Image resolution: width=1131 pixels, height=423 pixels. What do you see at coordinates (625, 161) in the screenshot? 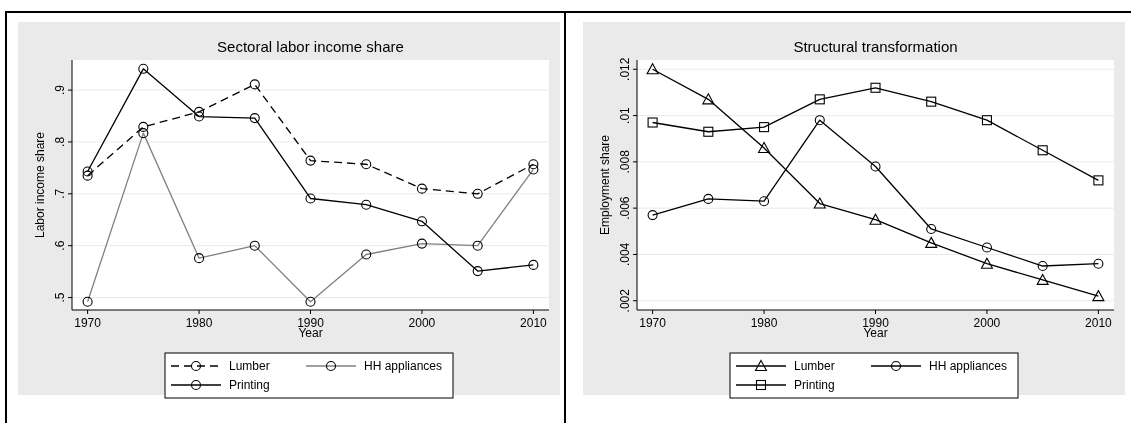
I see `y-tick-label: .008` at bounding box center [625, 161].